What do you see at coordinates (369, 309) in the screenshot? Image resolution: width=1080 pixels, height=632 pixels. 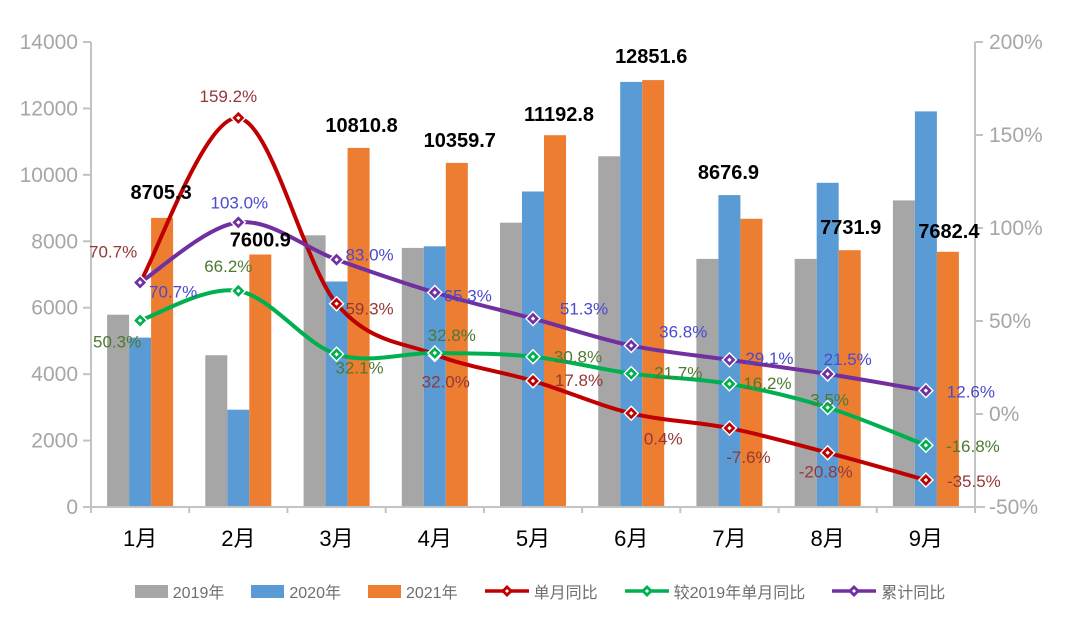 I see `label-monthly-yoy-m3: 59.3%` at bounding box center [369, 309].